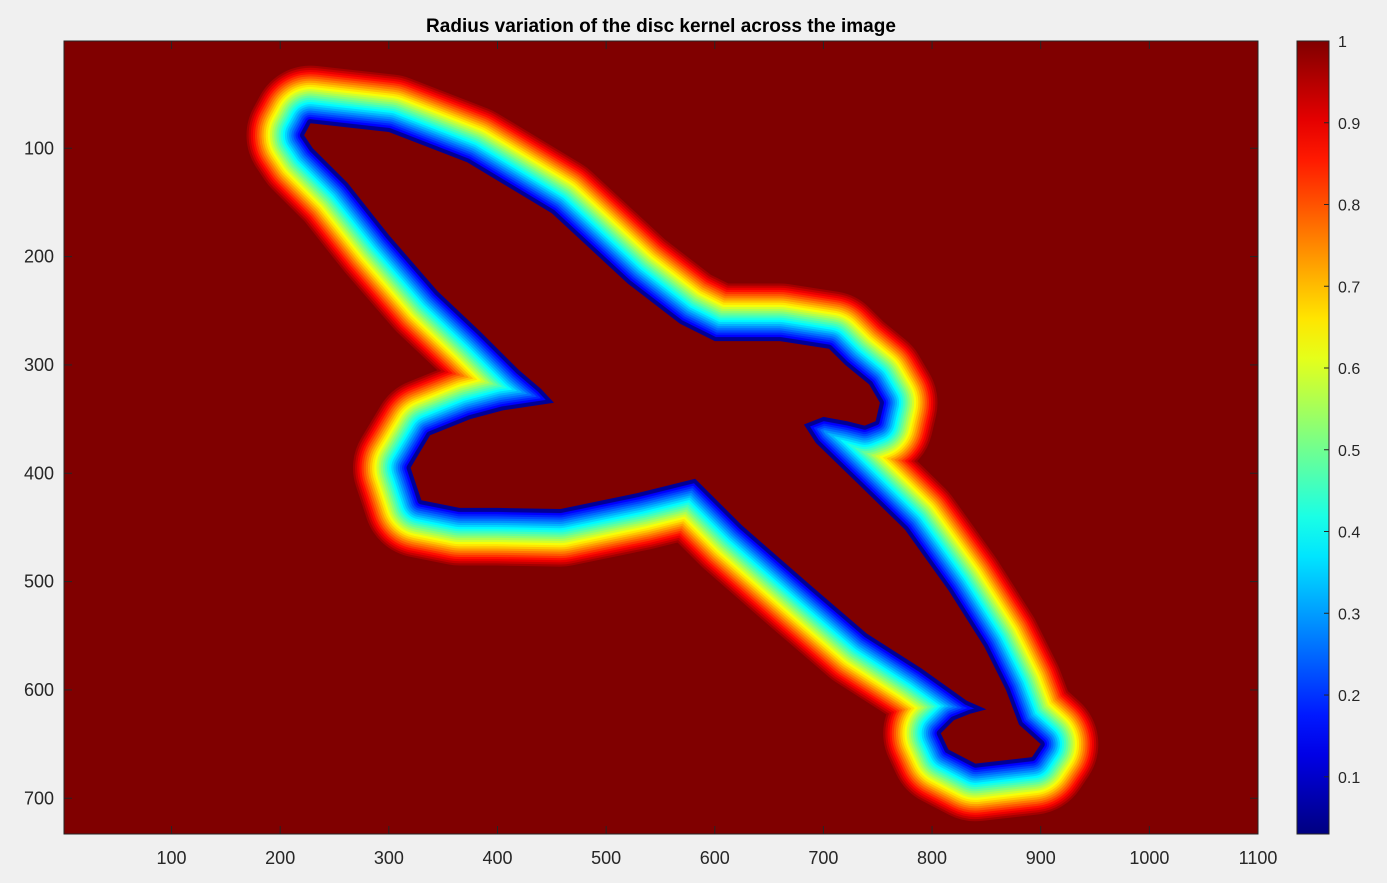 The image size is (1387, 883). What do you see at coordinates (1349, 696) in the screenshot?
I see `colorbar-tick-label: 0.2` at bounding box center [1349, 696].